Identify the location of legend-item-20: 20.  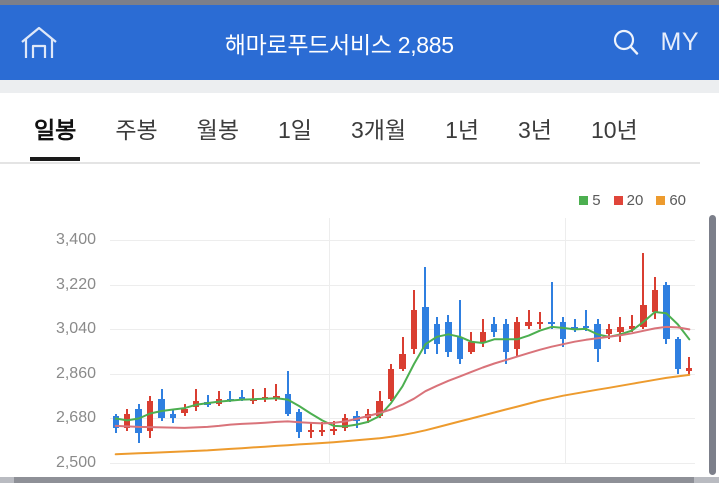
(628, 200).